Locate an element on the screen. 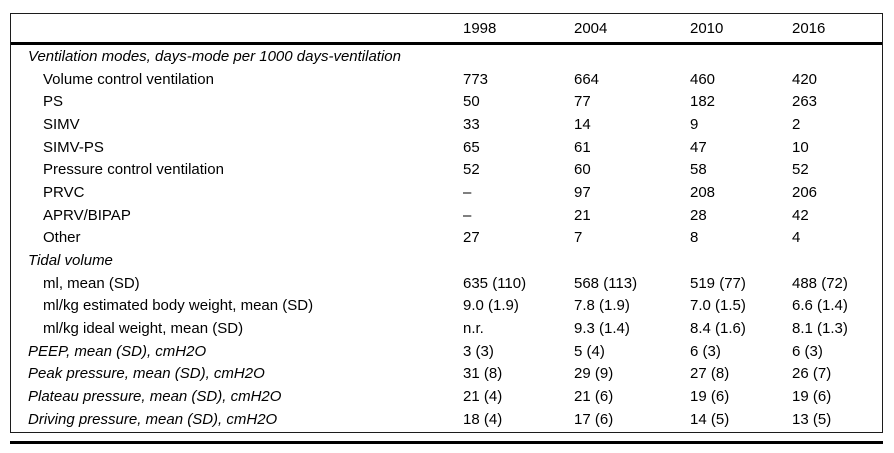 This screenshot has width=894, height=453. cell-value: 9.3 (1.4) is located at coordinates (602, 329).